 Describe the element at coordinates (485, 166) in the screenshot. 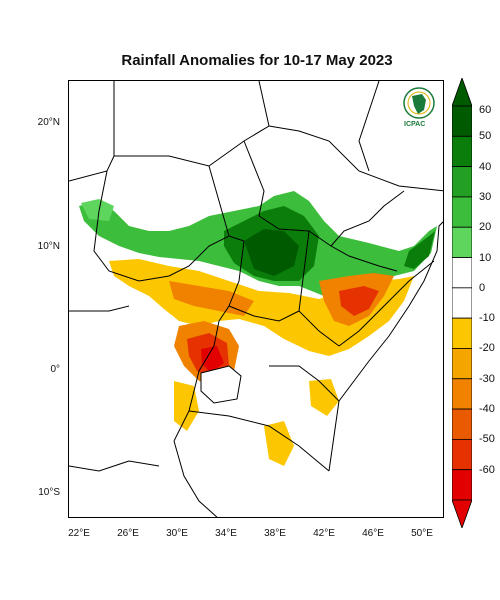

I see `colorbar-label: 40` at that location.